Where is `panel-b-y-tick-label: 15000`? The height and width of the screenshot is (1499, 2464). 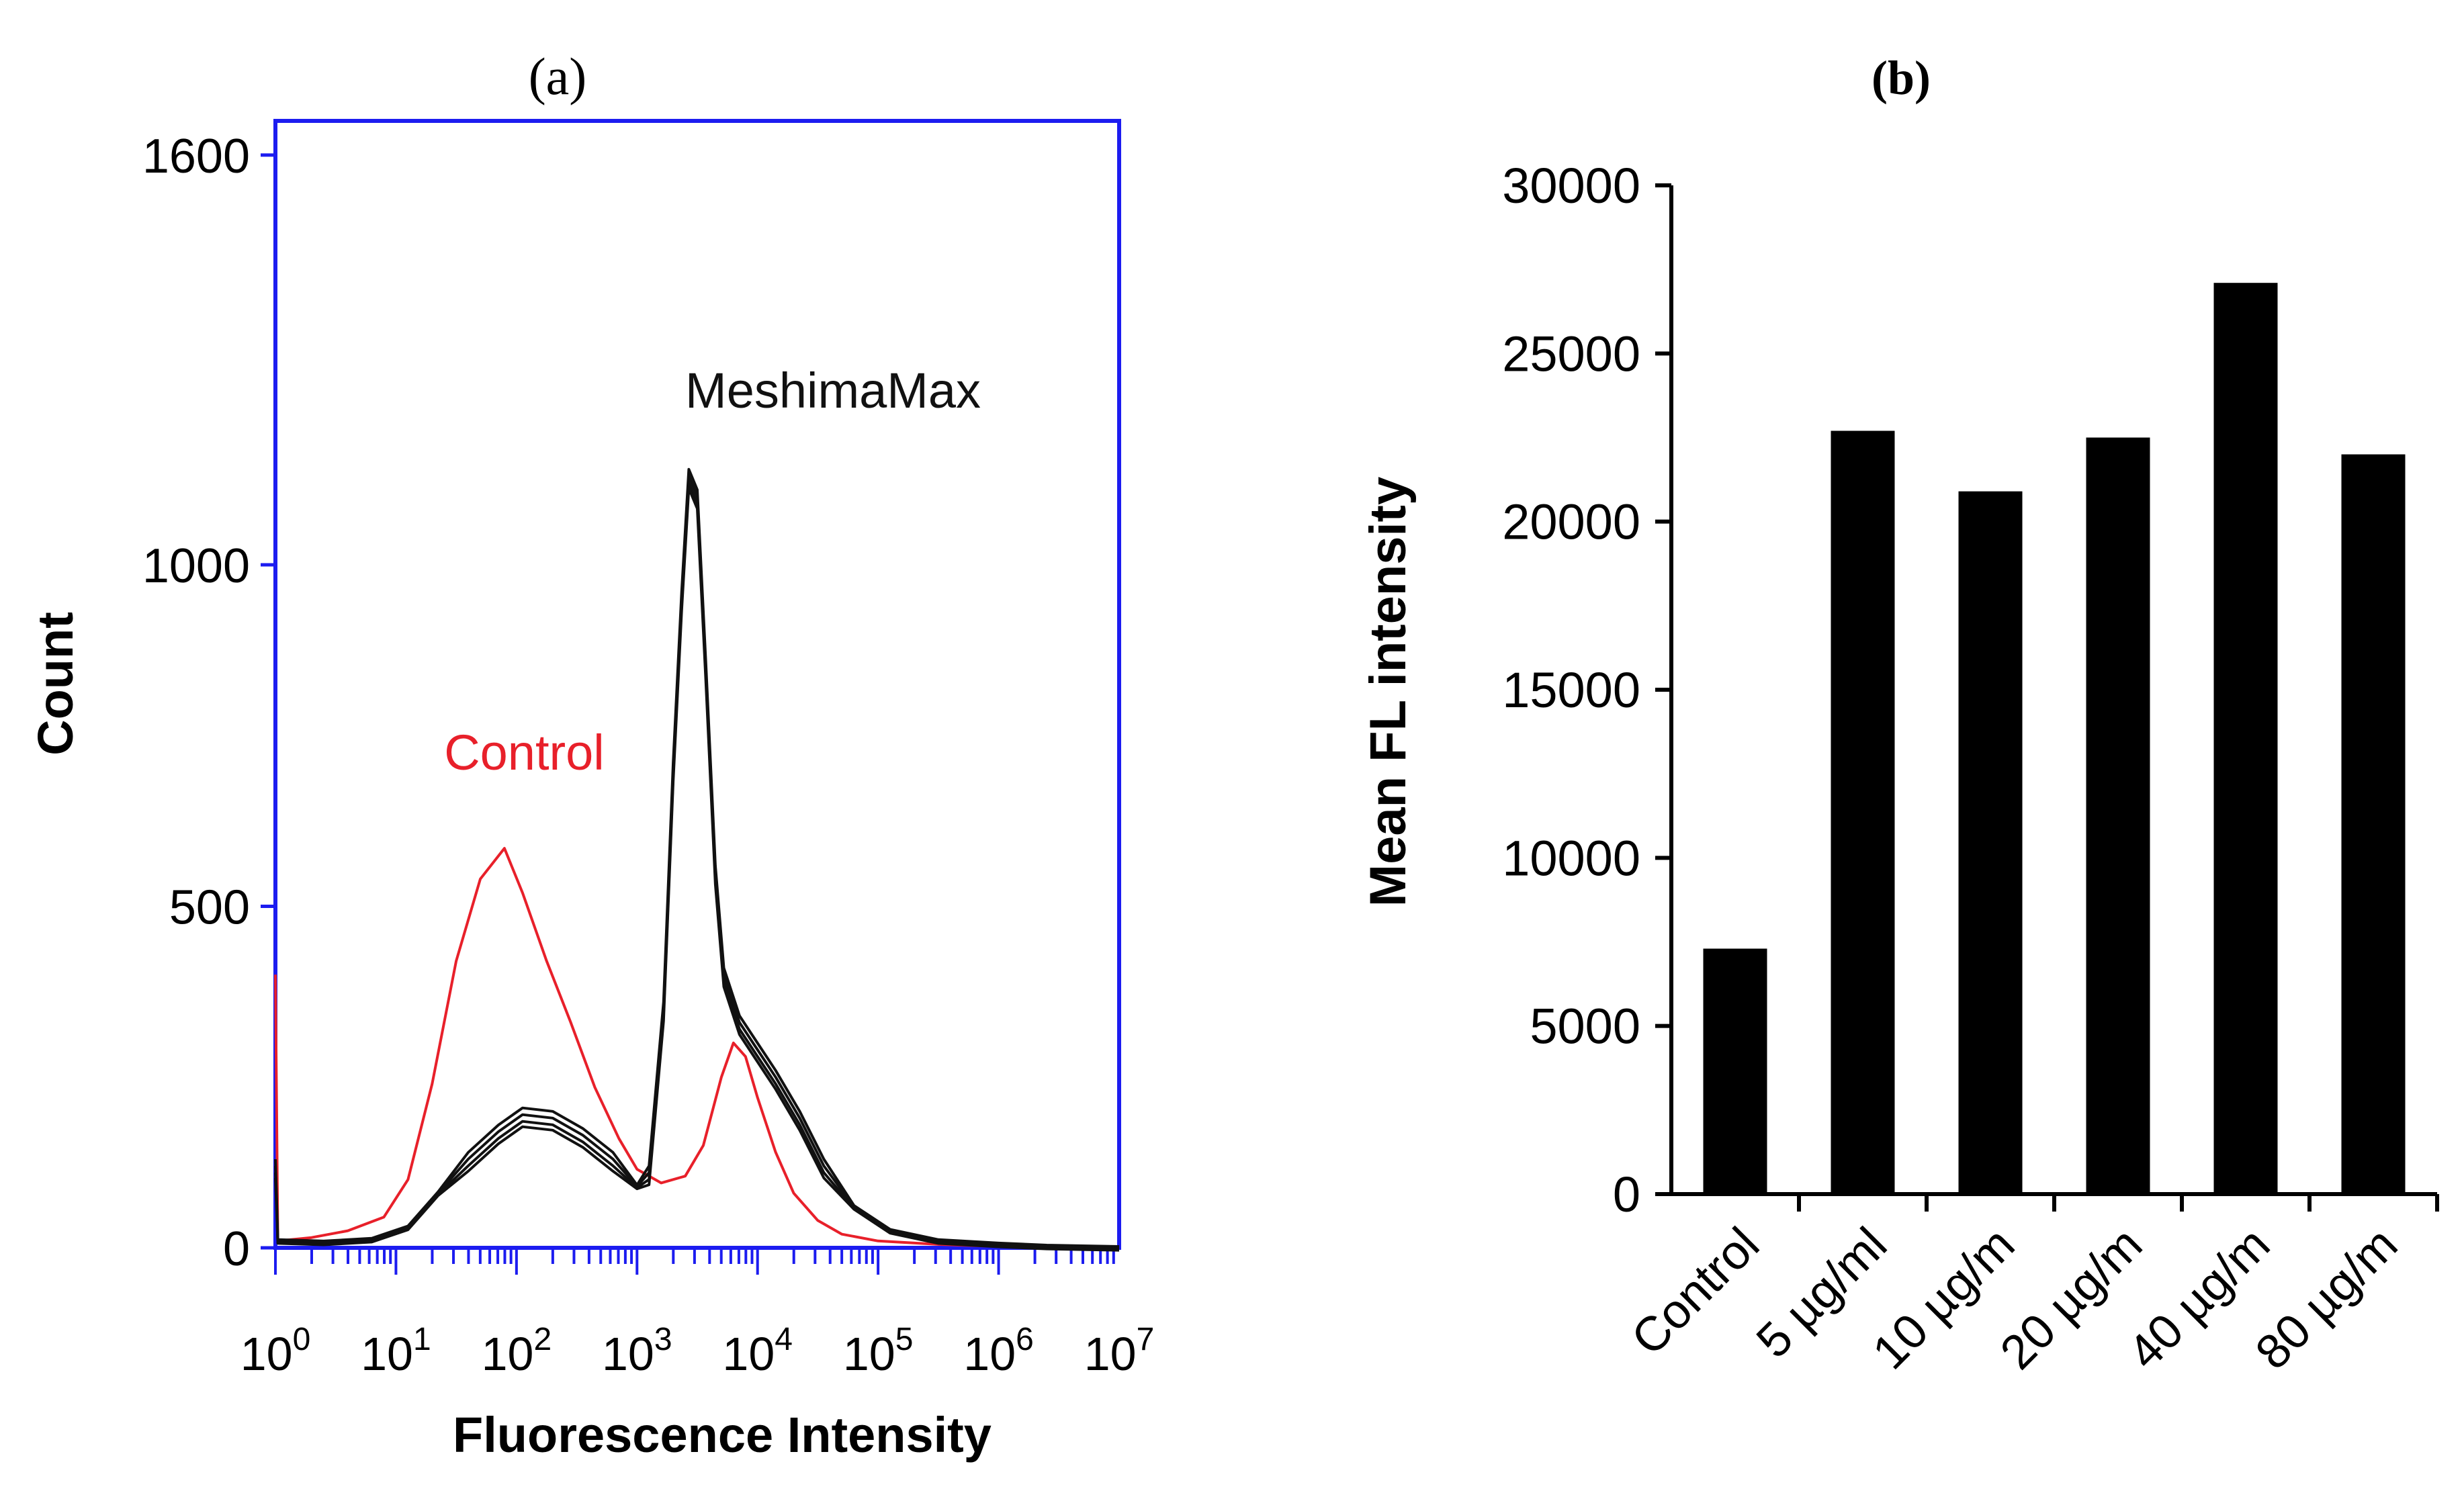 panel-b-y-tick-label: 15000 is located at coordinates (1571, 690).